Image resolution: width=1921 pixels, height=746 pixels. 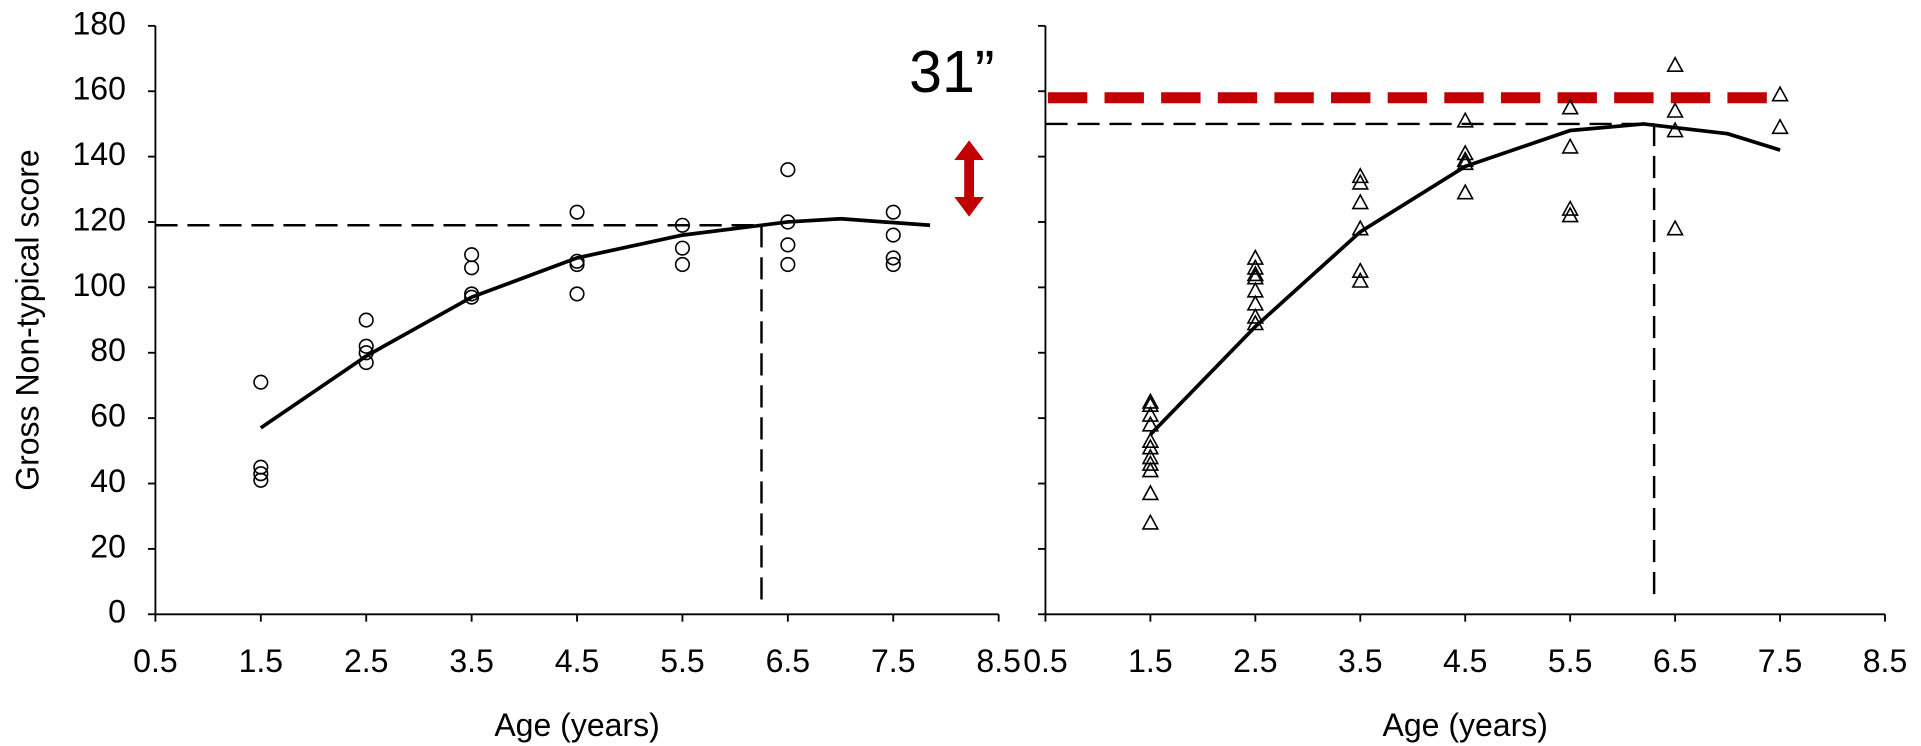 I want to click on y-tick-label: 160, so click(x=98, y=89).